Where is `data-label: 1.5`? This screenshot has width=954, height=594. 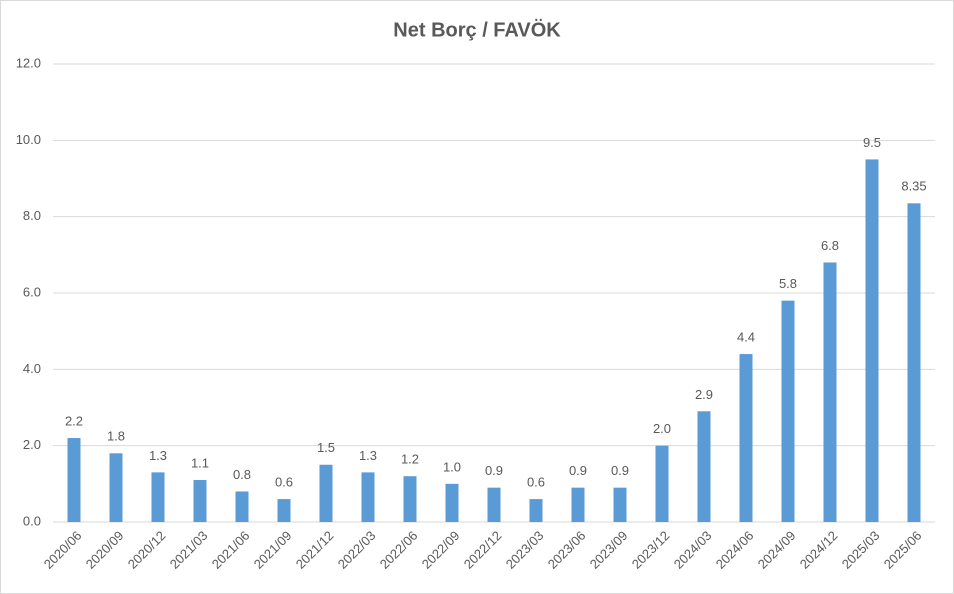 data-label: 1.5 is located at coordinates (326, 447).